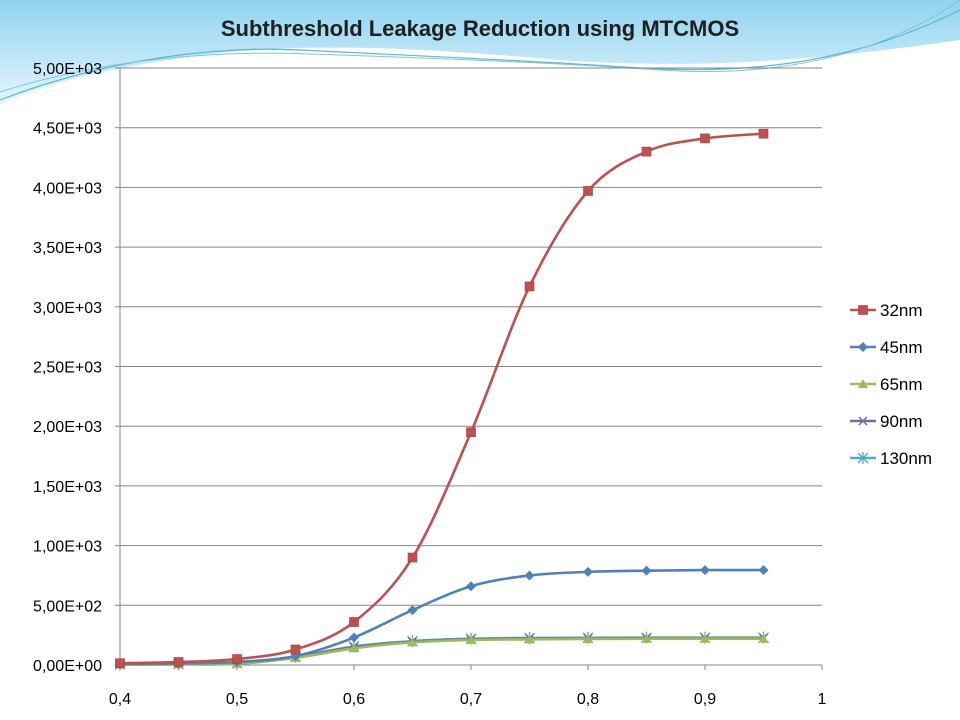 The image size is (960, 720). Describe the element at coordinates (67, 547) in the screenshot. I see `y-tick-label: 1,00E+03` at that location.